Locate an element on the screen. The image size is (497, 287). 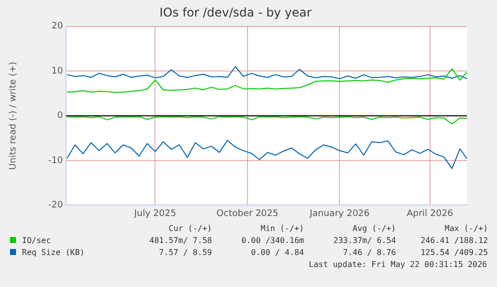
y-tick-label: -20 is located at coordinates (56, 205).